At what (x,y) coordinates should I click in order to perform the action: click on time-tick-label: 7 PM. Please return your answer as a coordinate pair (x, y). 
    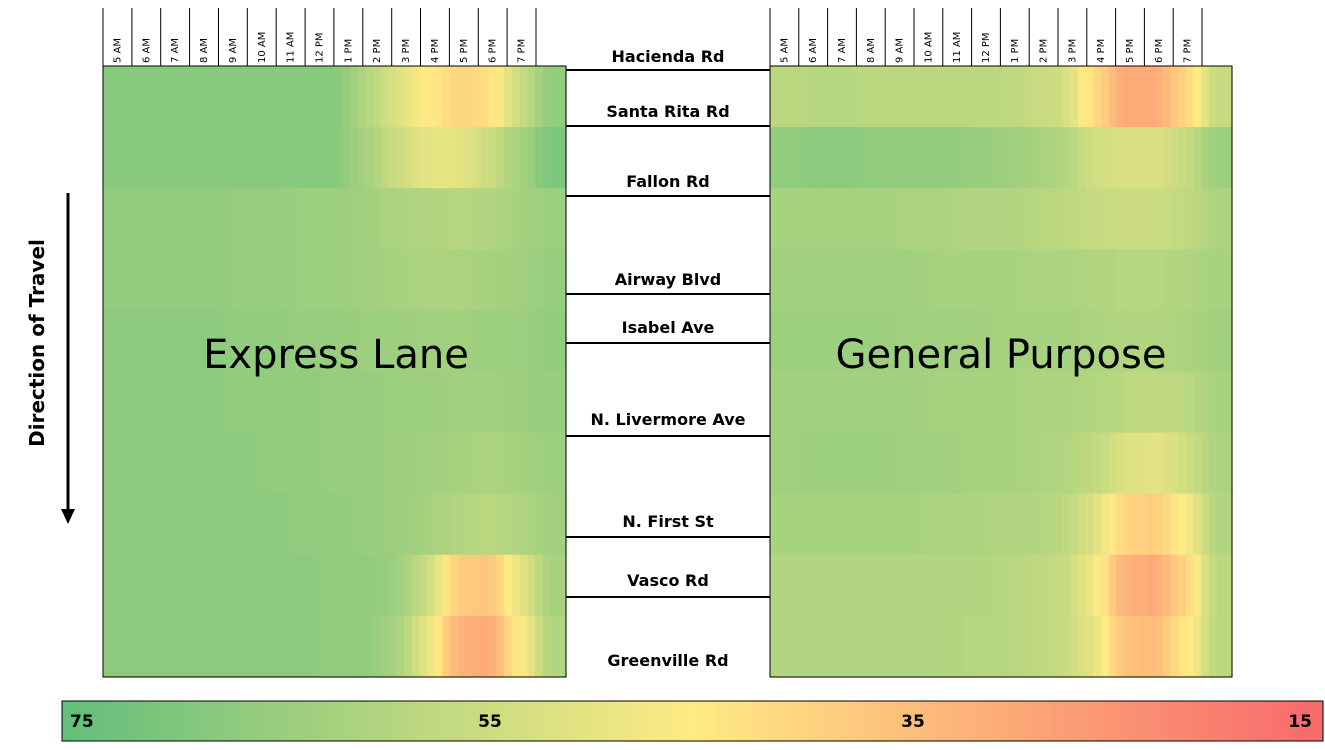
    Looking at the image, I should click on (522, 51).